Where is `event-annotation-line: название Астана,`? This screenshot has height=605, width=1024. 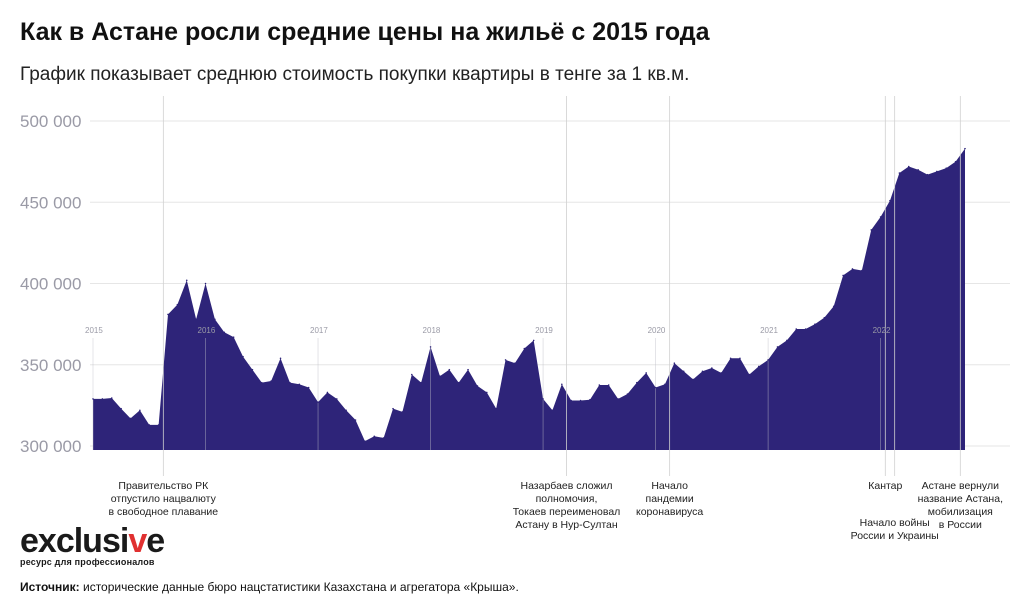
event-annotation-line: название Астана, is located at coordinates (960, 499).